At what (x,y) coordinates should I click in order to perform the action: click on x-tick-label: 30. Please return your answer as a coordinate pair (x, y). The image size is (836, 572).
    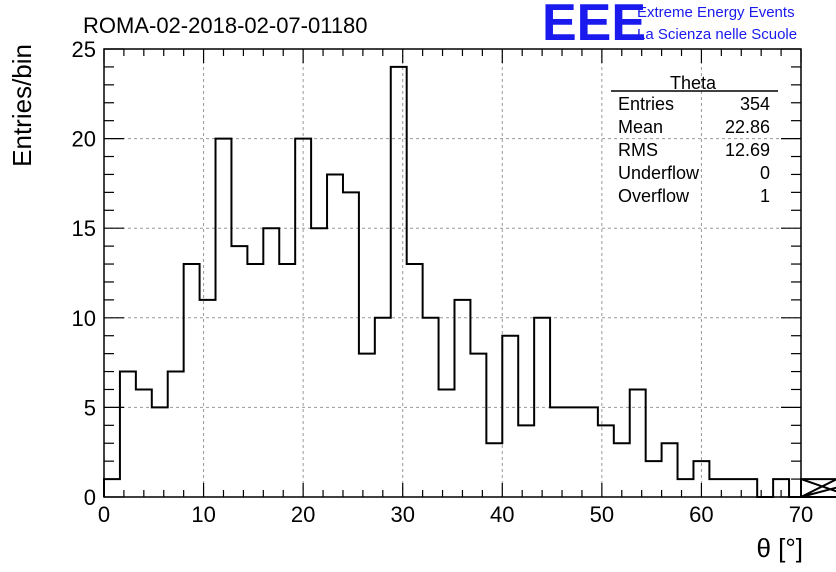
    Looking at the image, I should click on (402, 514).